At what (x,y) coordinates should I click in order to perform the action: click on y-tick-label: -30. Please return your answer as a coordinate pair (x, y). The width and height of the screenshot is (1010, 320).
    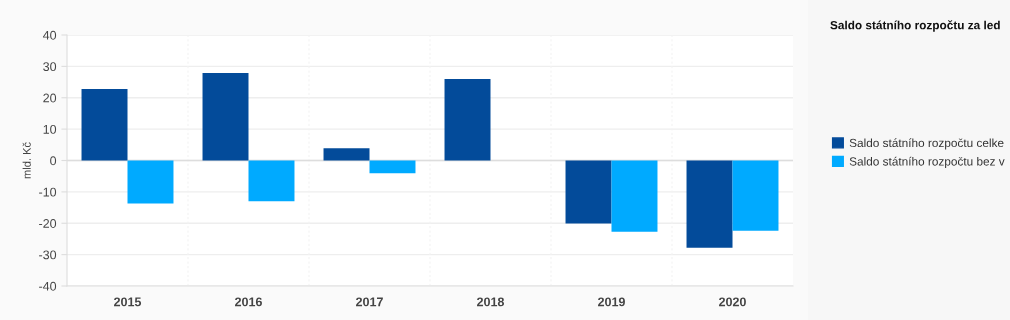
    Looking at the image, I should click on (48, 255).